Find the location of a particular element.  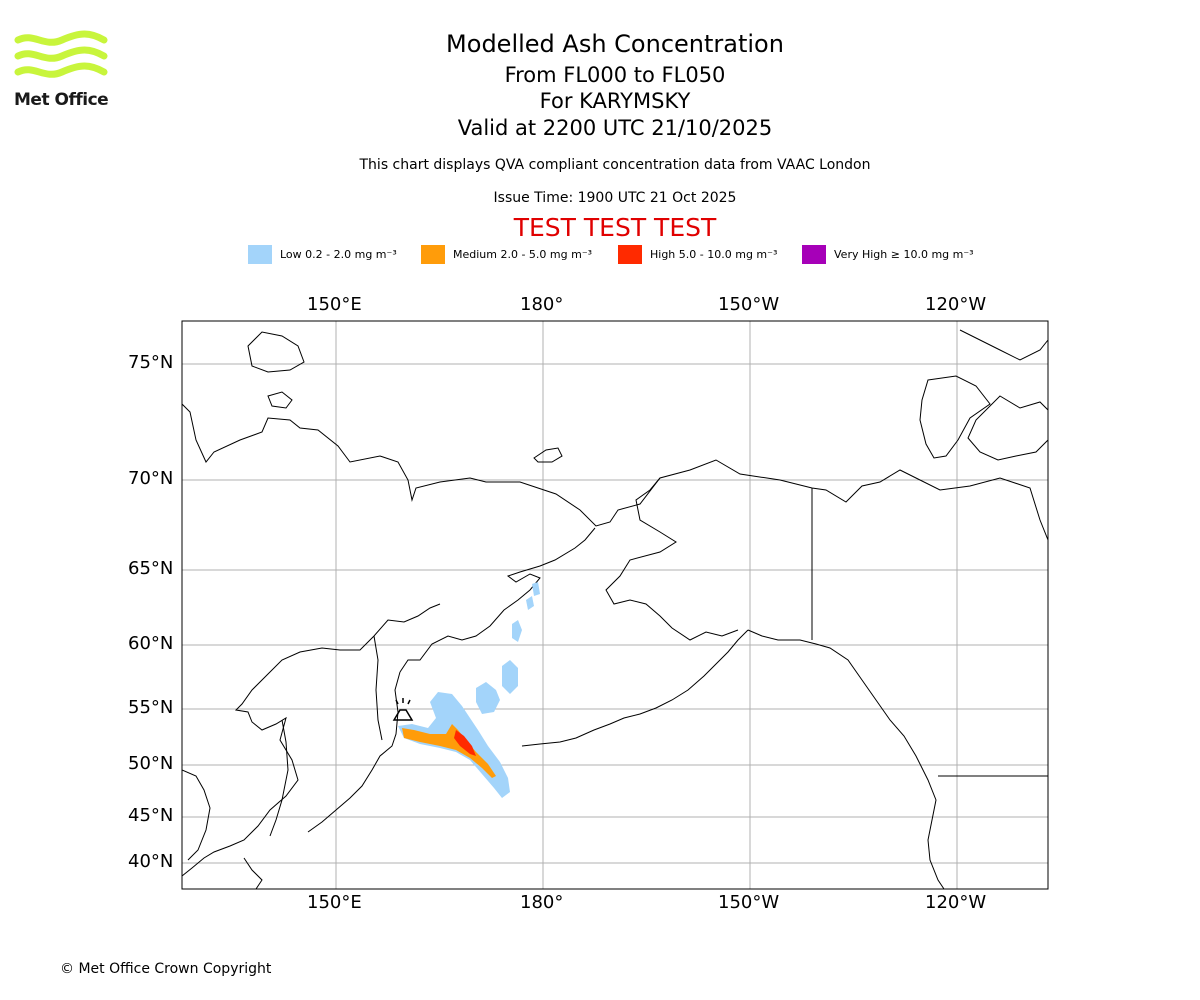

coastline-china is located at coordinates (196, 815).